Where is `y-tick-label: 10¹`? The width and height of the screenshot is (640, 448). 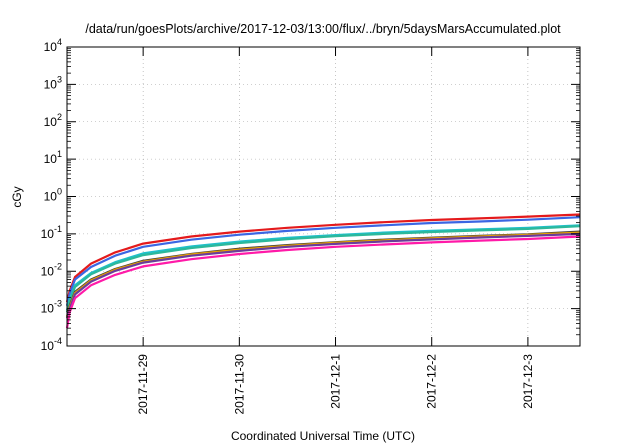 y-tick-label: 10¹ is located at coordinates (53, 157).